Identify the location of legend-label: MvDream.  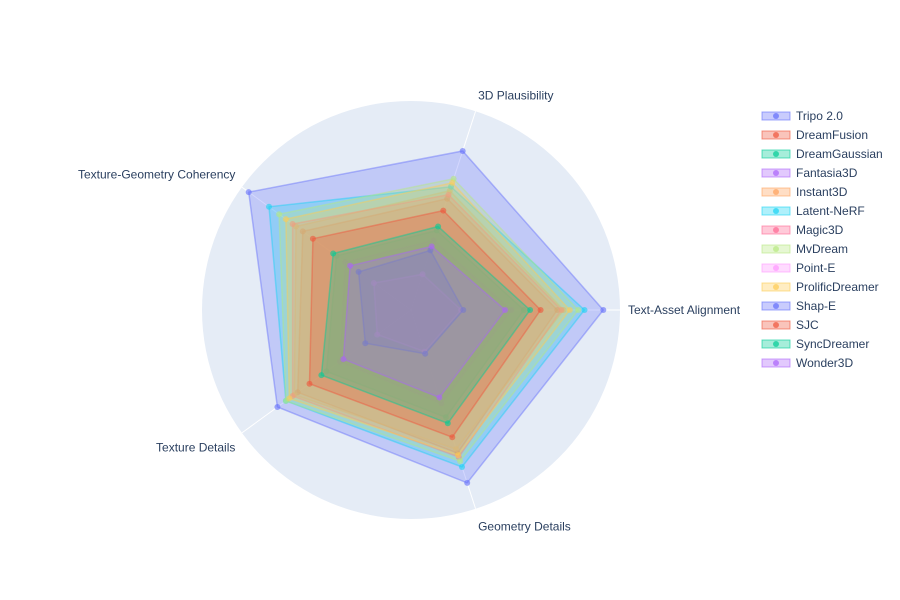
(822, 249).